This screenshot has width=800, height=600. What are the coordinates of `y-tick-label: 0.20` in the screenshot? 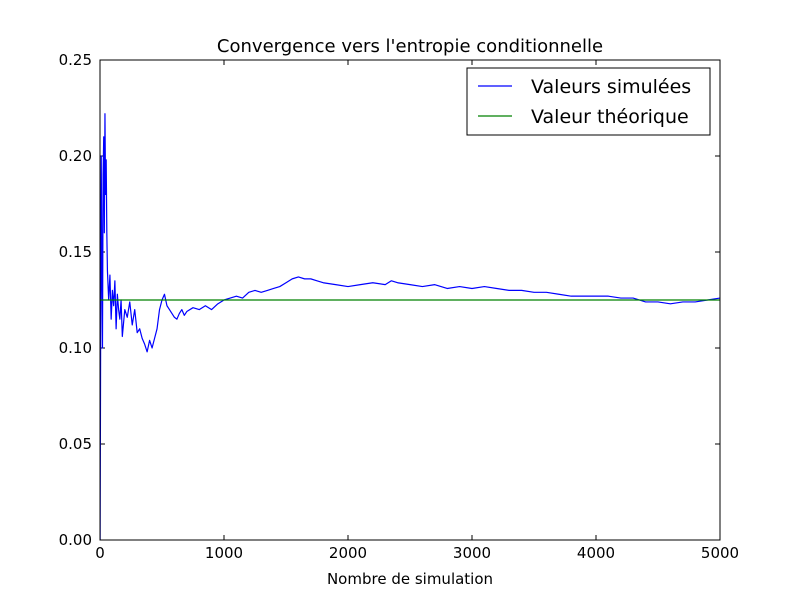 It's located at (75, 156).